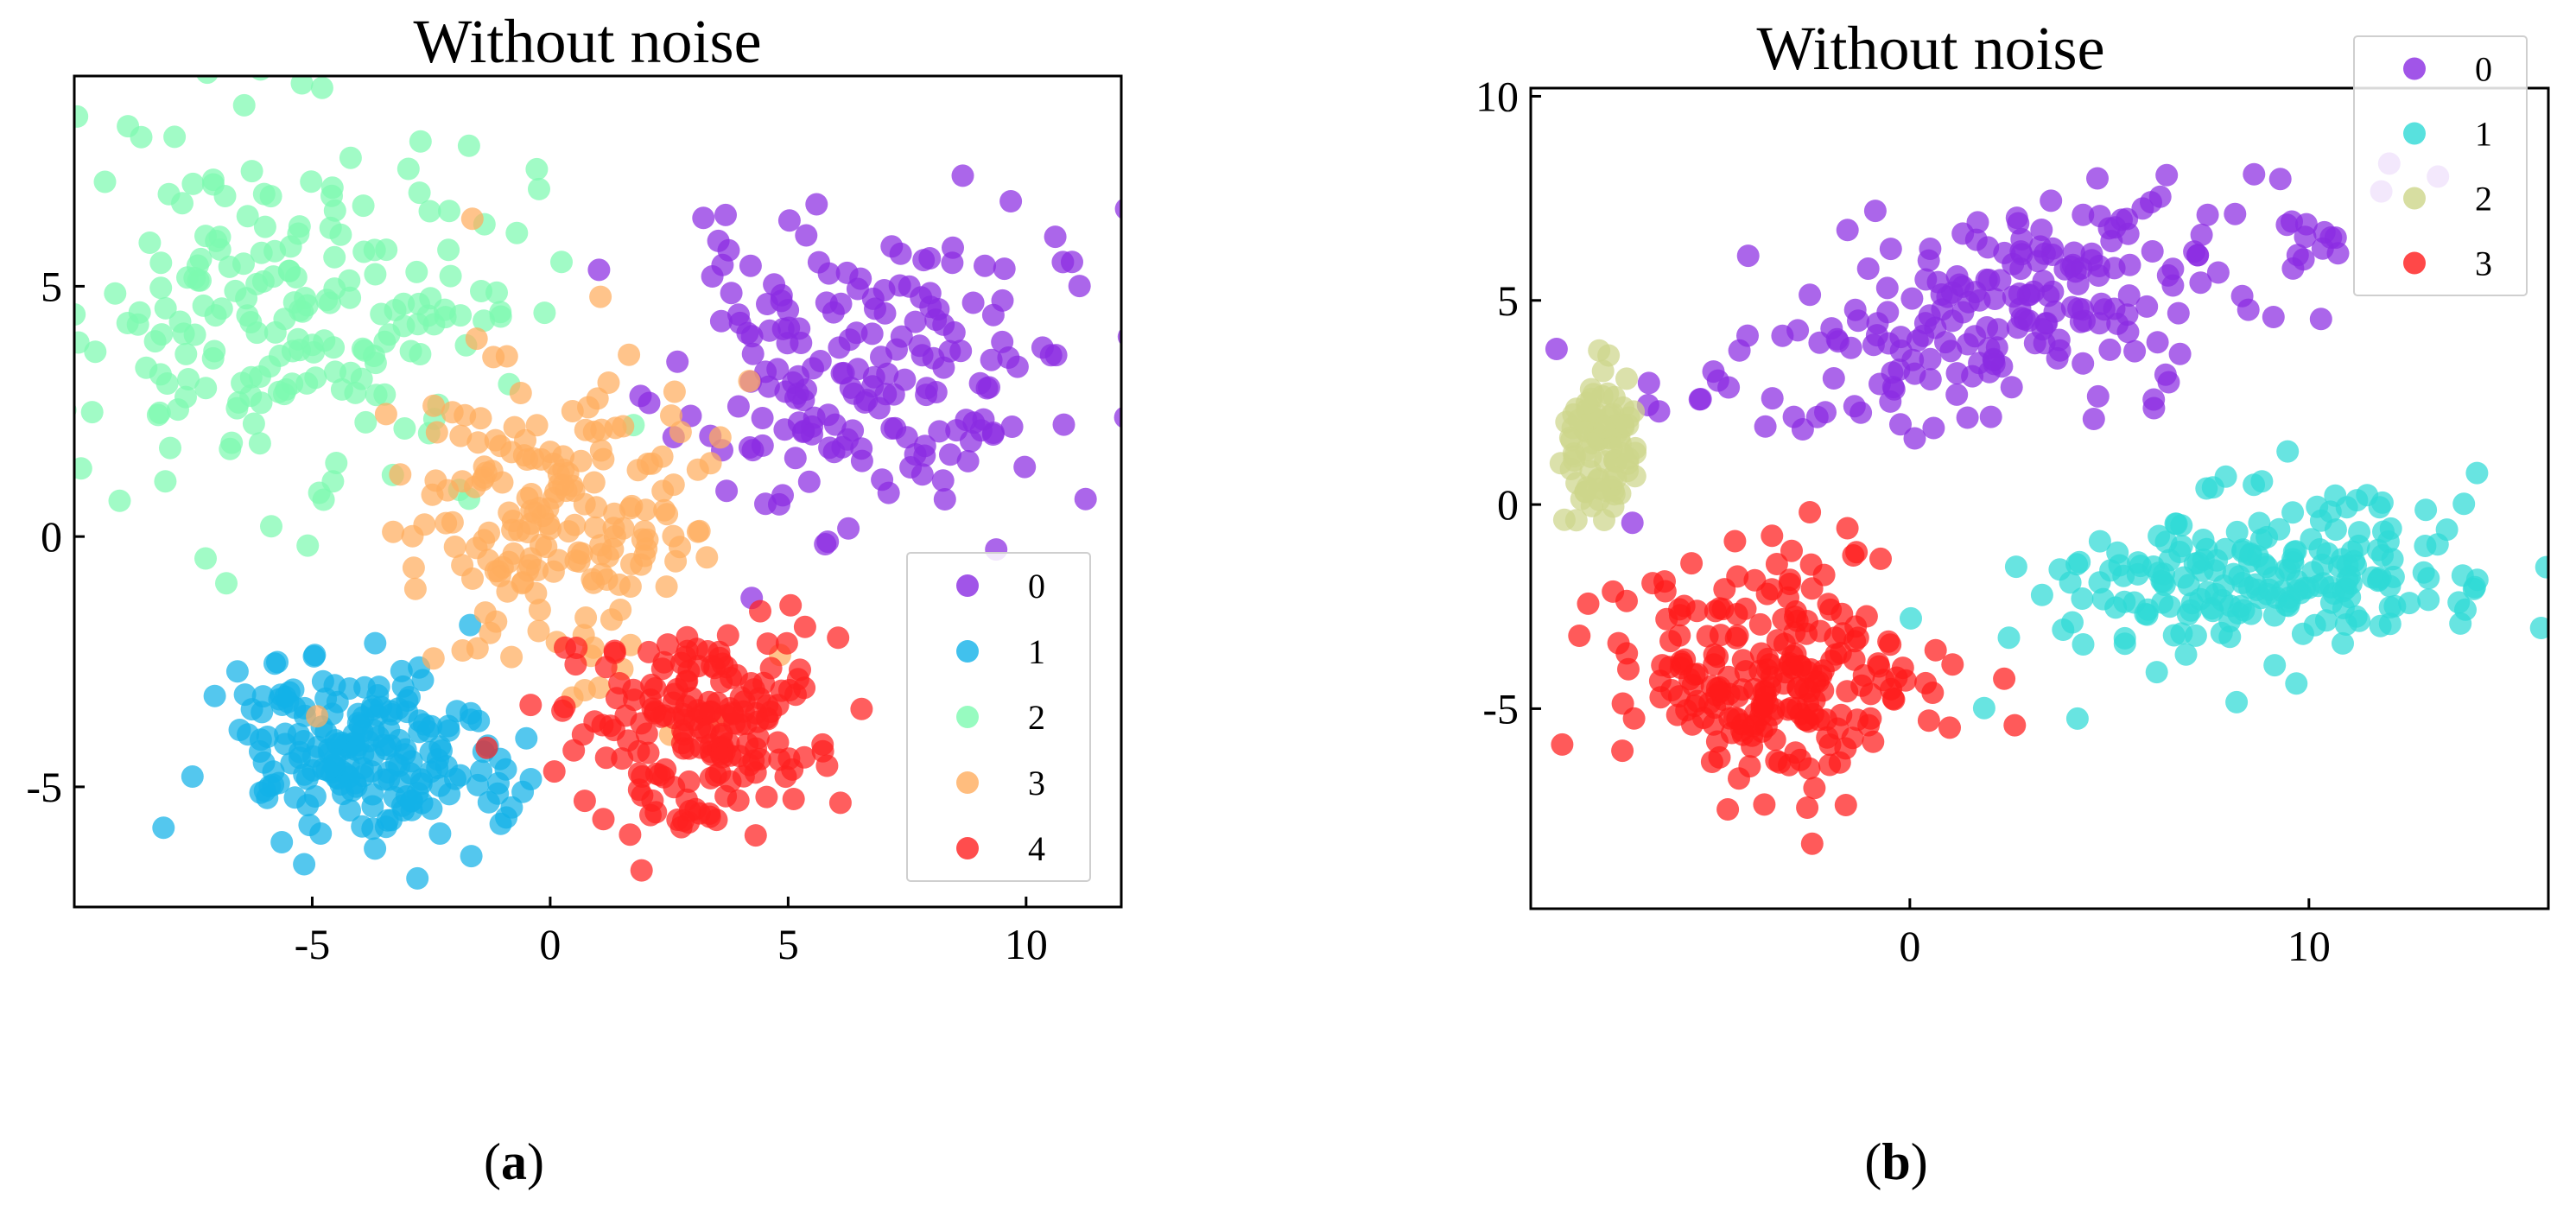 Image resolution: width=2576 pixels, height=1205 pixels. I want to click on legend-label-2: 2, so click(2483, 200).